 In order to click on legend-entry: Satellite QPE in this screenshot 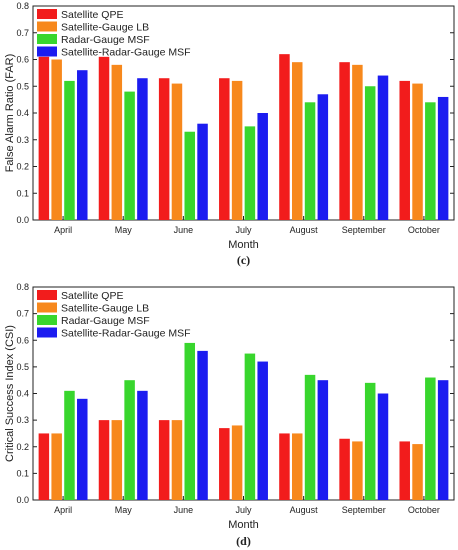, I will do `click(92, 15)`.